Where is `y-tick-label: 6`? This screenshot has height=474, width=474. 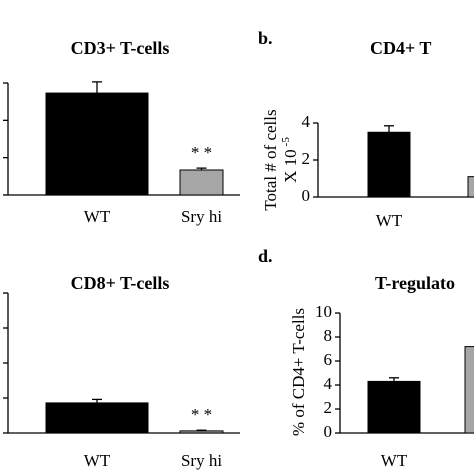 y-tick-label: 6 is located at coordinates (328, 359).